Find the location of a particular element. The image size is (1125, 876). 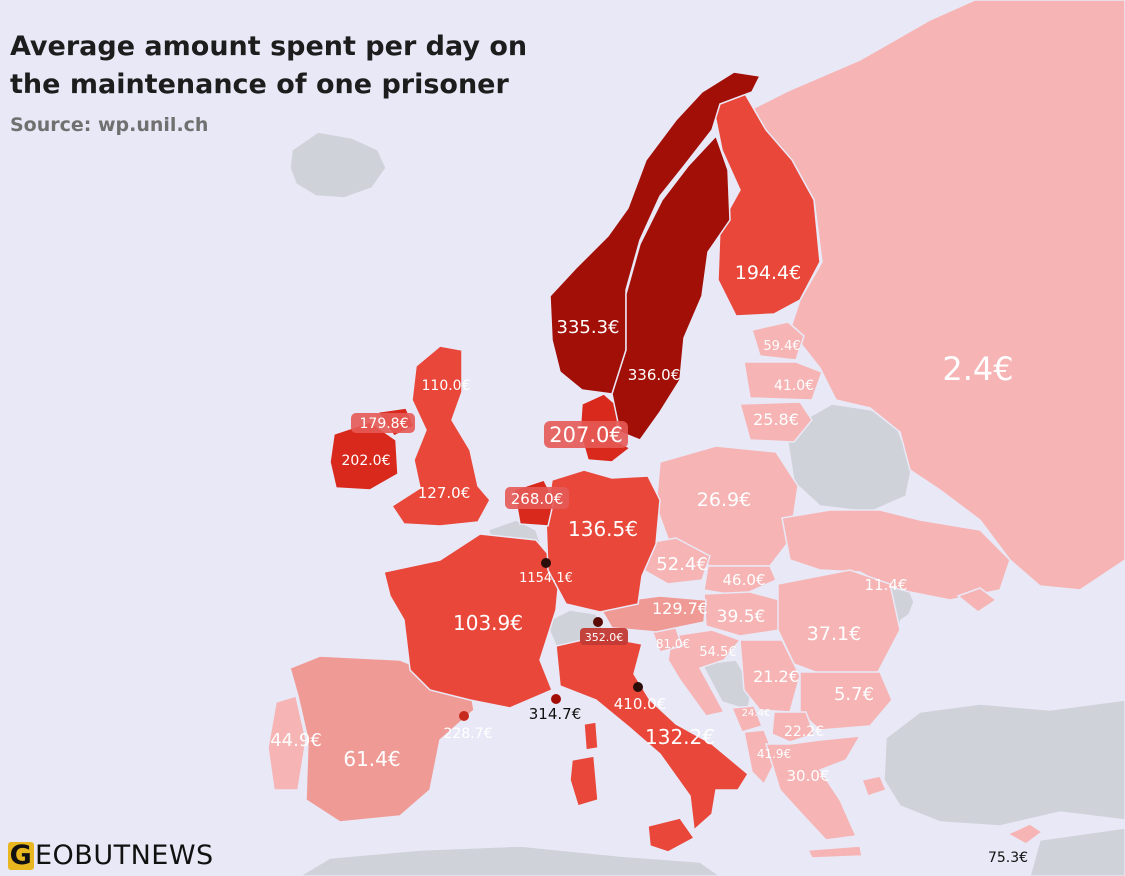

sicily is located at coordinates (671, 835).